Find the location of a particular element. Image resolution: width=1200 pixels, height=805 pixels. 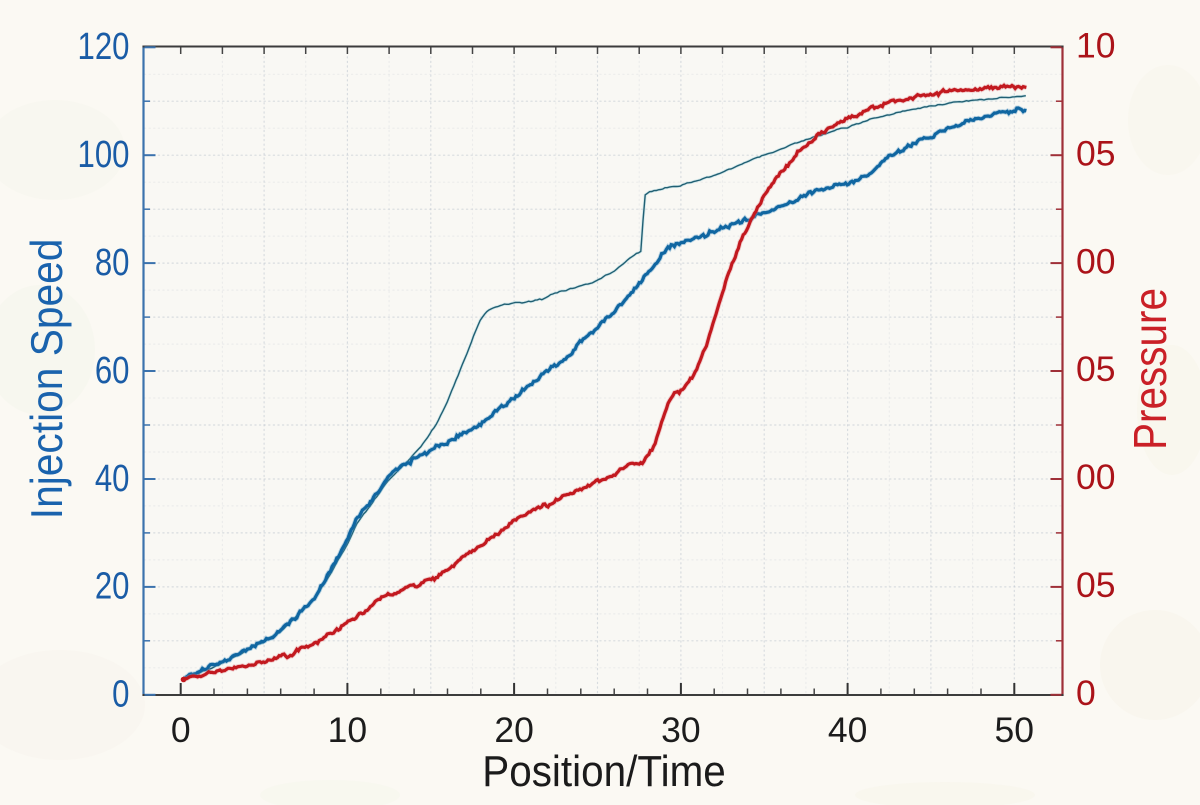

svg-text: 30 is located at coordinates (681, 730).